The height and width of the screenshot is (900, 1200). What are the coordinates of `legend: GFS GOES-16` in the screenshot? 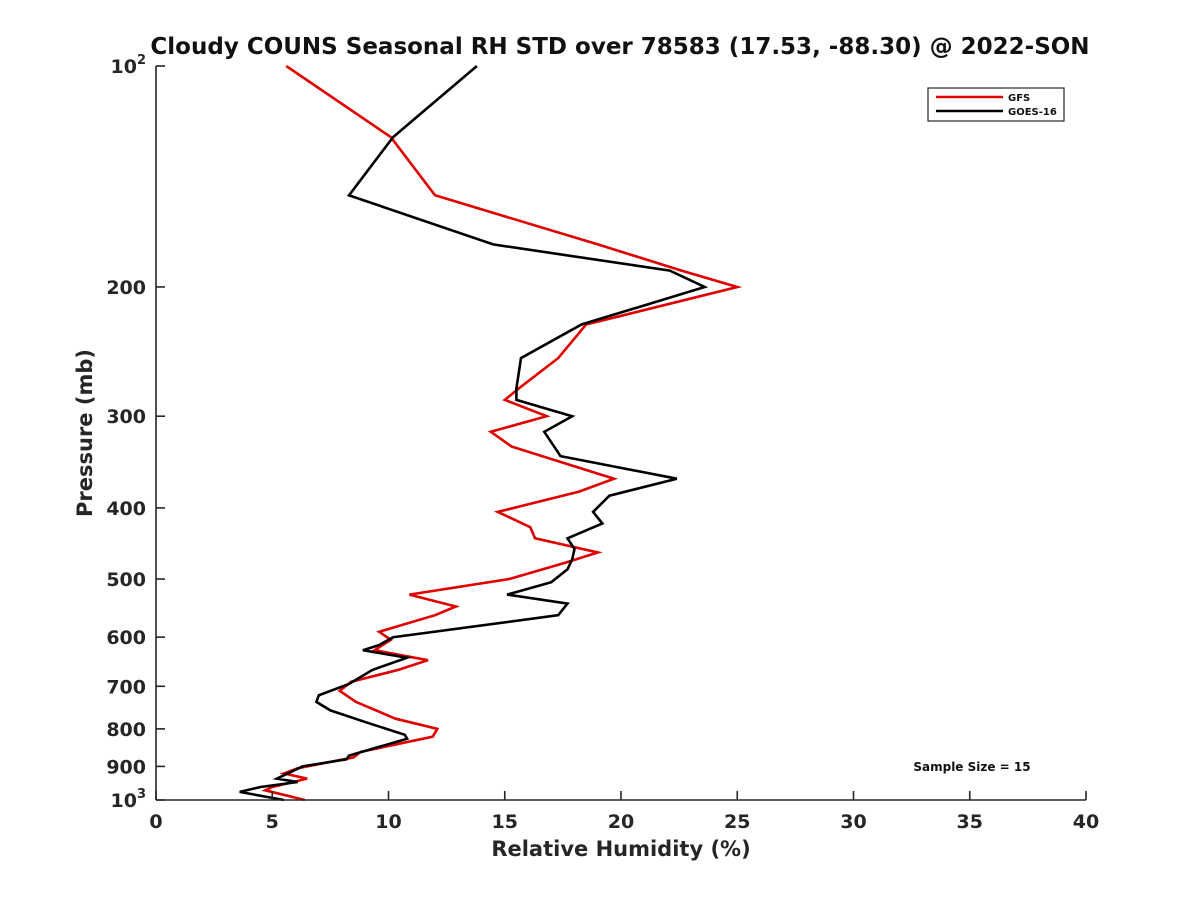 It's located at (996, 104).